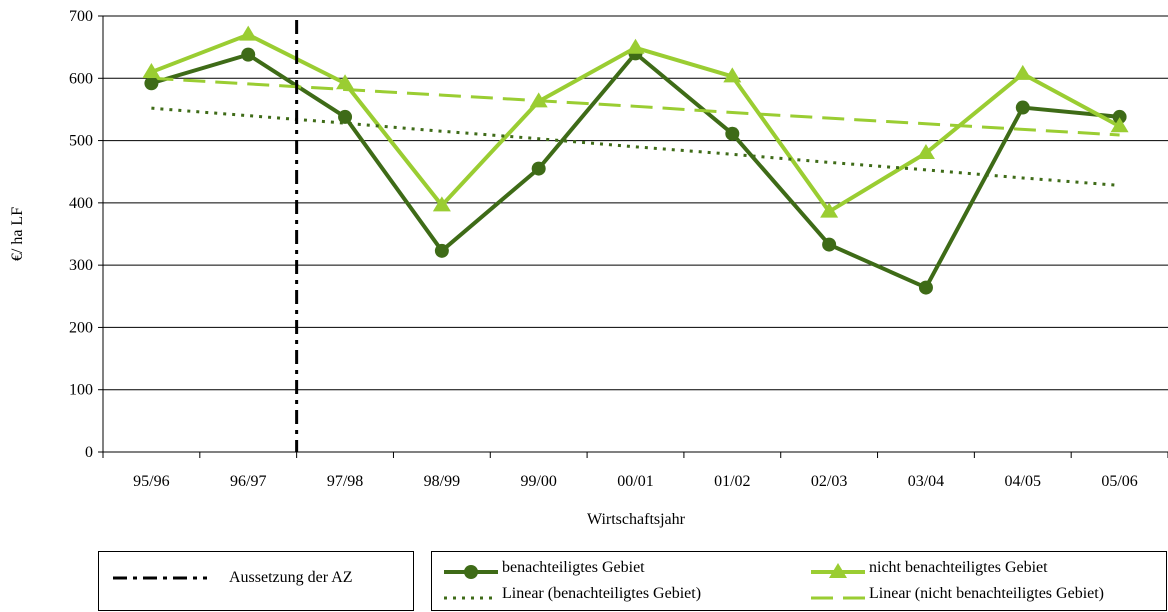 The image size is (1168, 612). Describe the element at coordinates (442, 481) in the screenshot. I see `x-tick-label: 98/99` at that location.